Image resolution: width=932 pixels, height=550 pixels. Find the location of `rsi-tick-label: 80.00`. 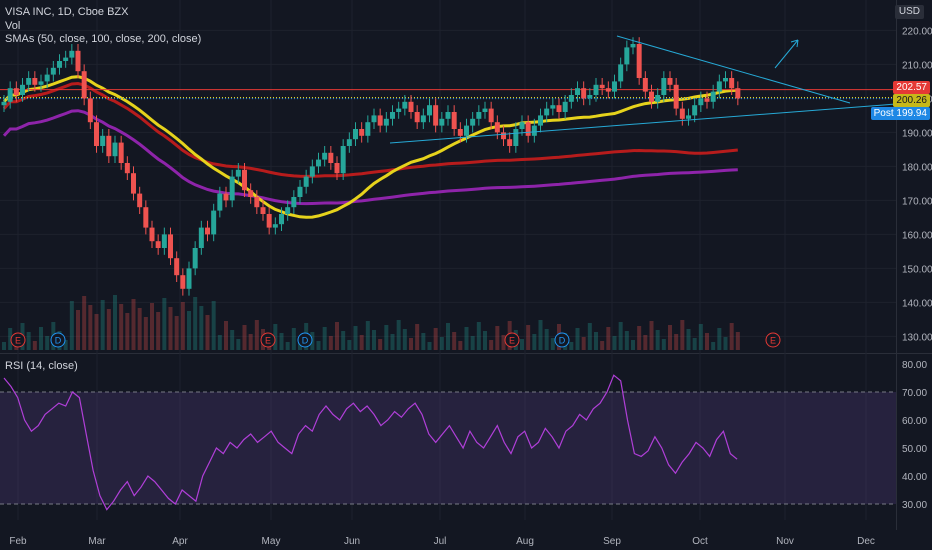

rsi-tick-label: 80.00 is located at coordinates (914, 365).